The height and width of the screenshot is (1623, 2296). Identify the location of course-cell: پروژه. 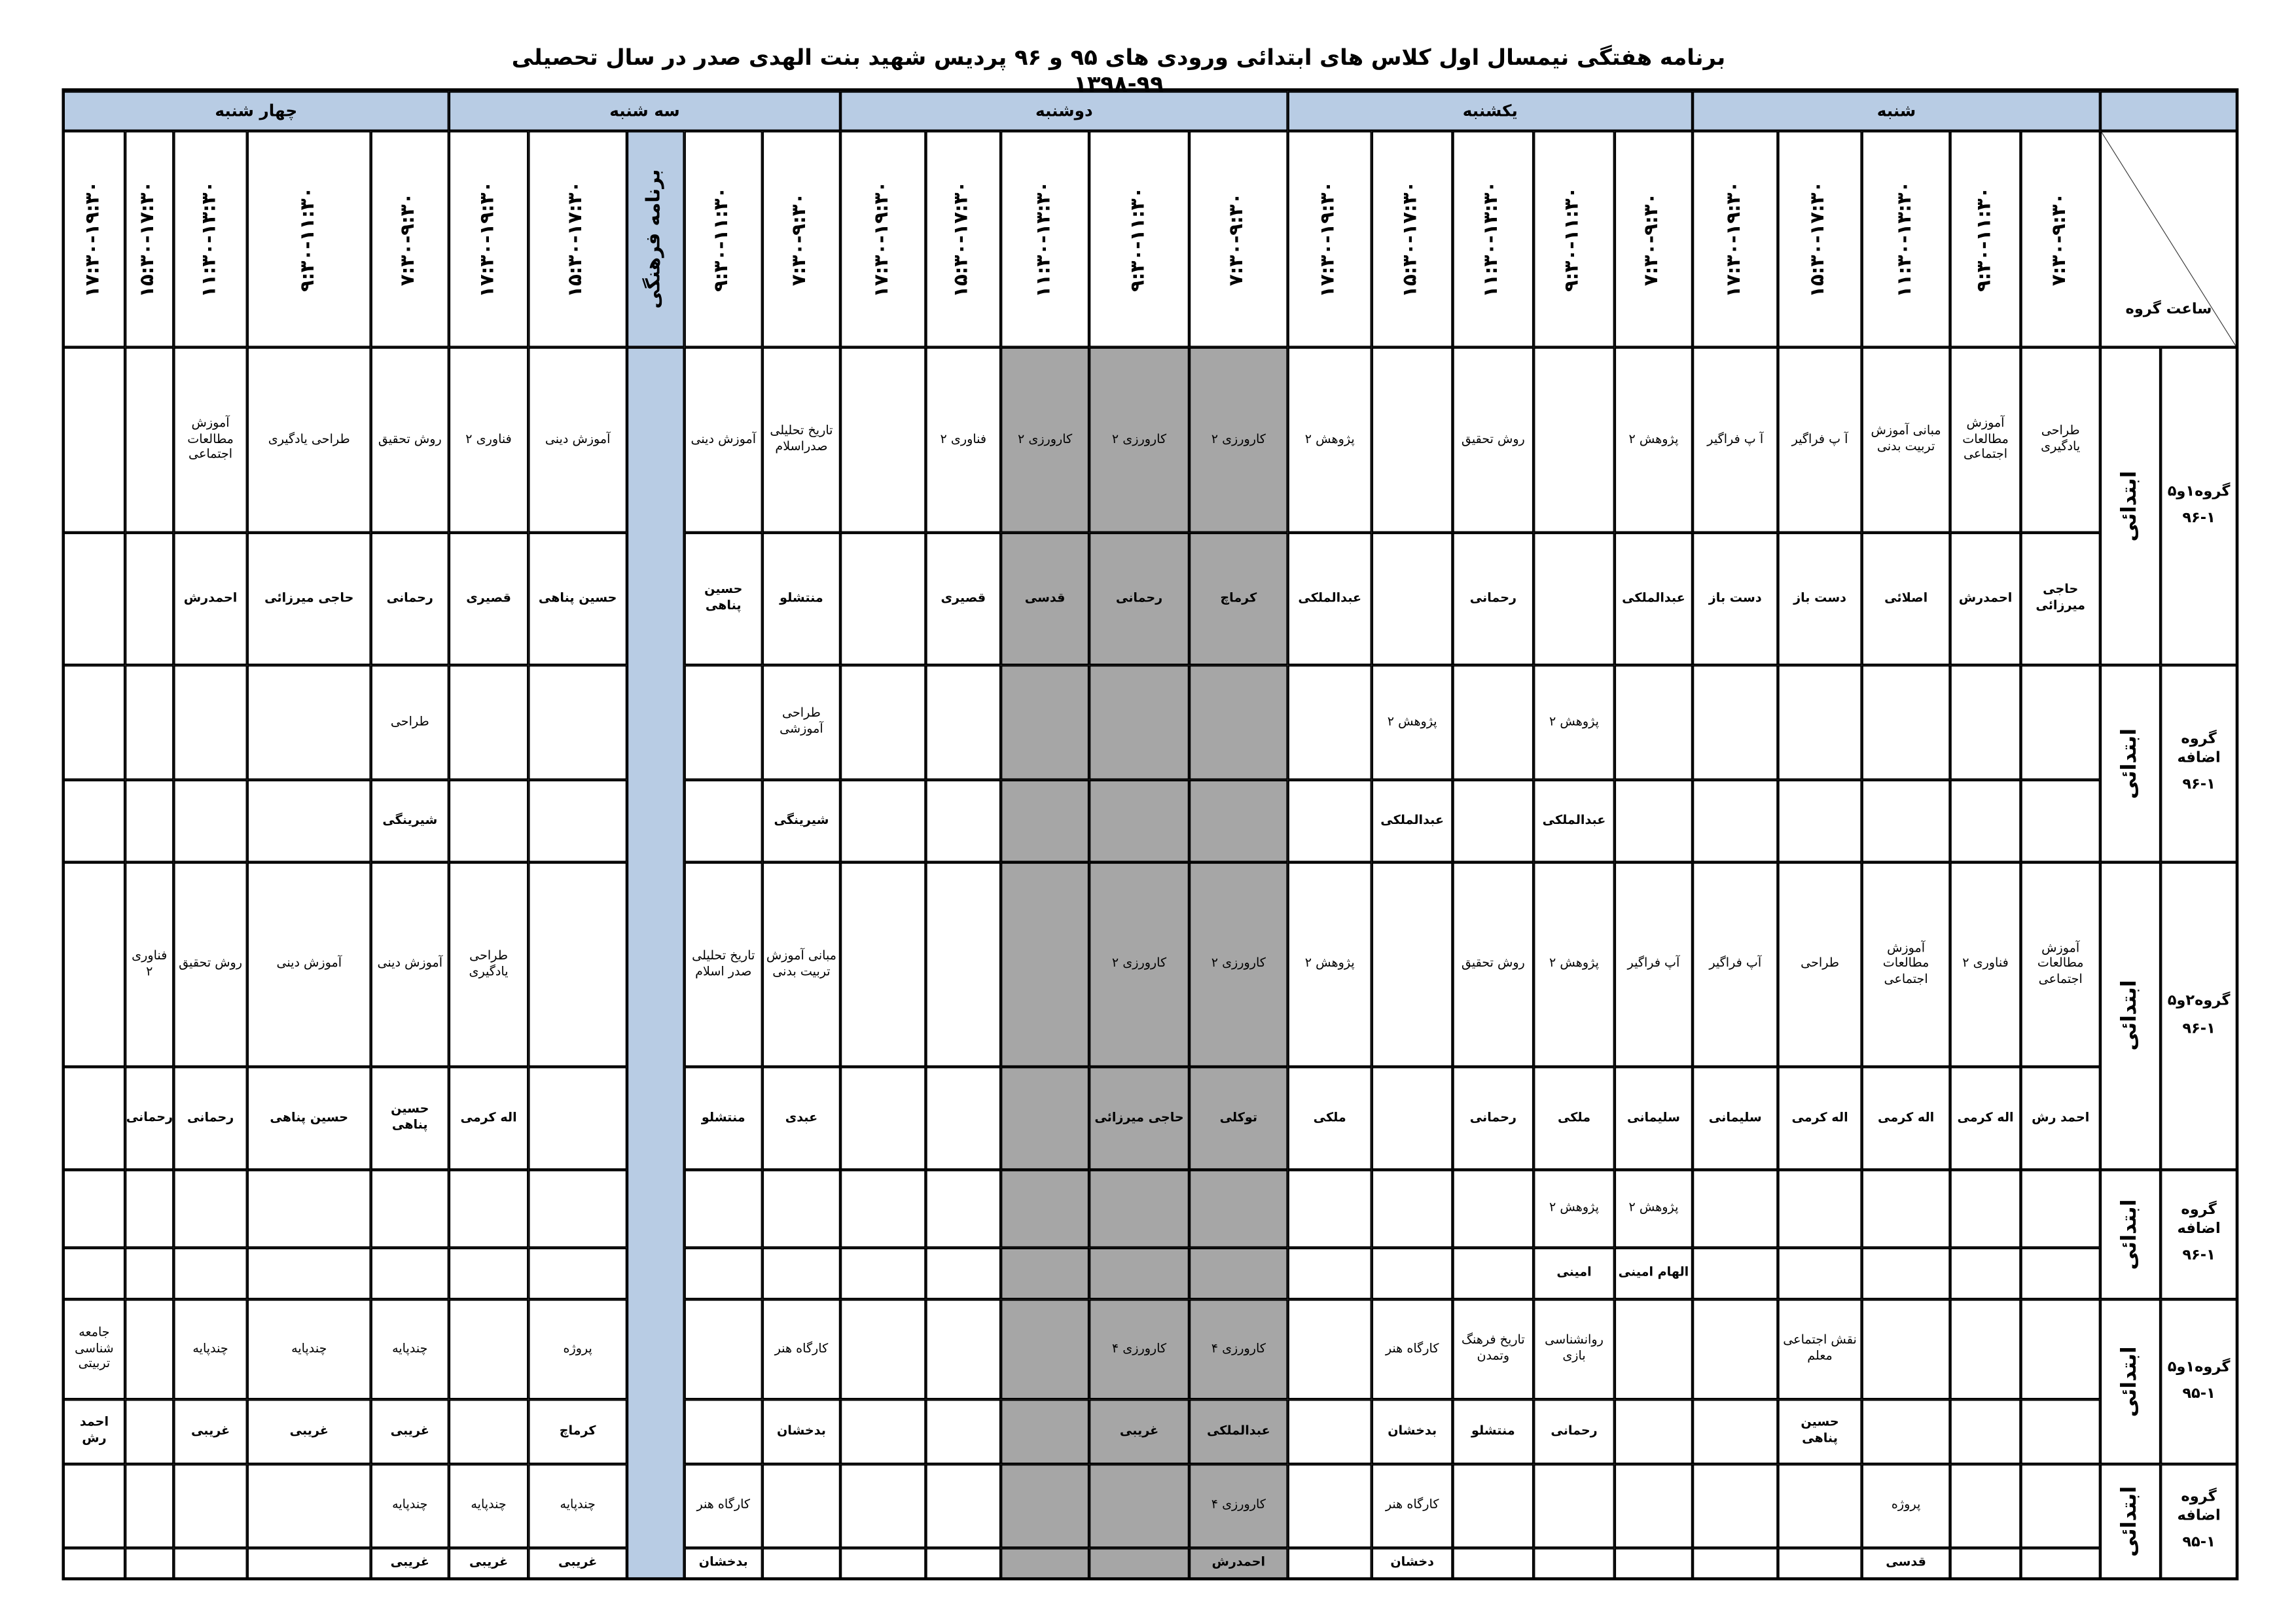
(1905, 1506).